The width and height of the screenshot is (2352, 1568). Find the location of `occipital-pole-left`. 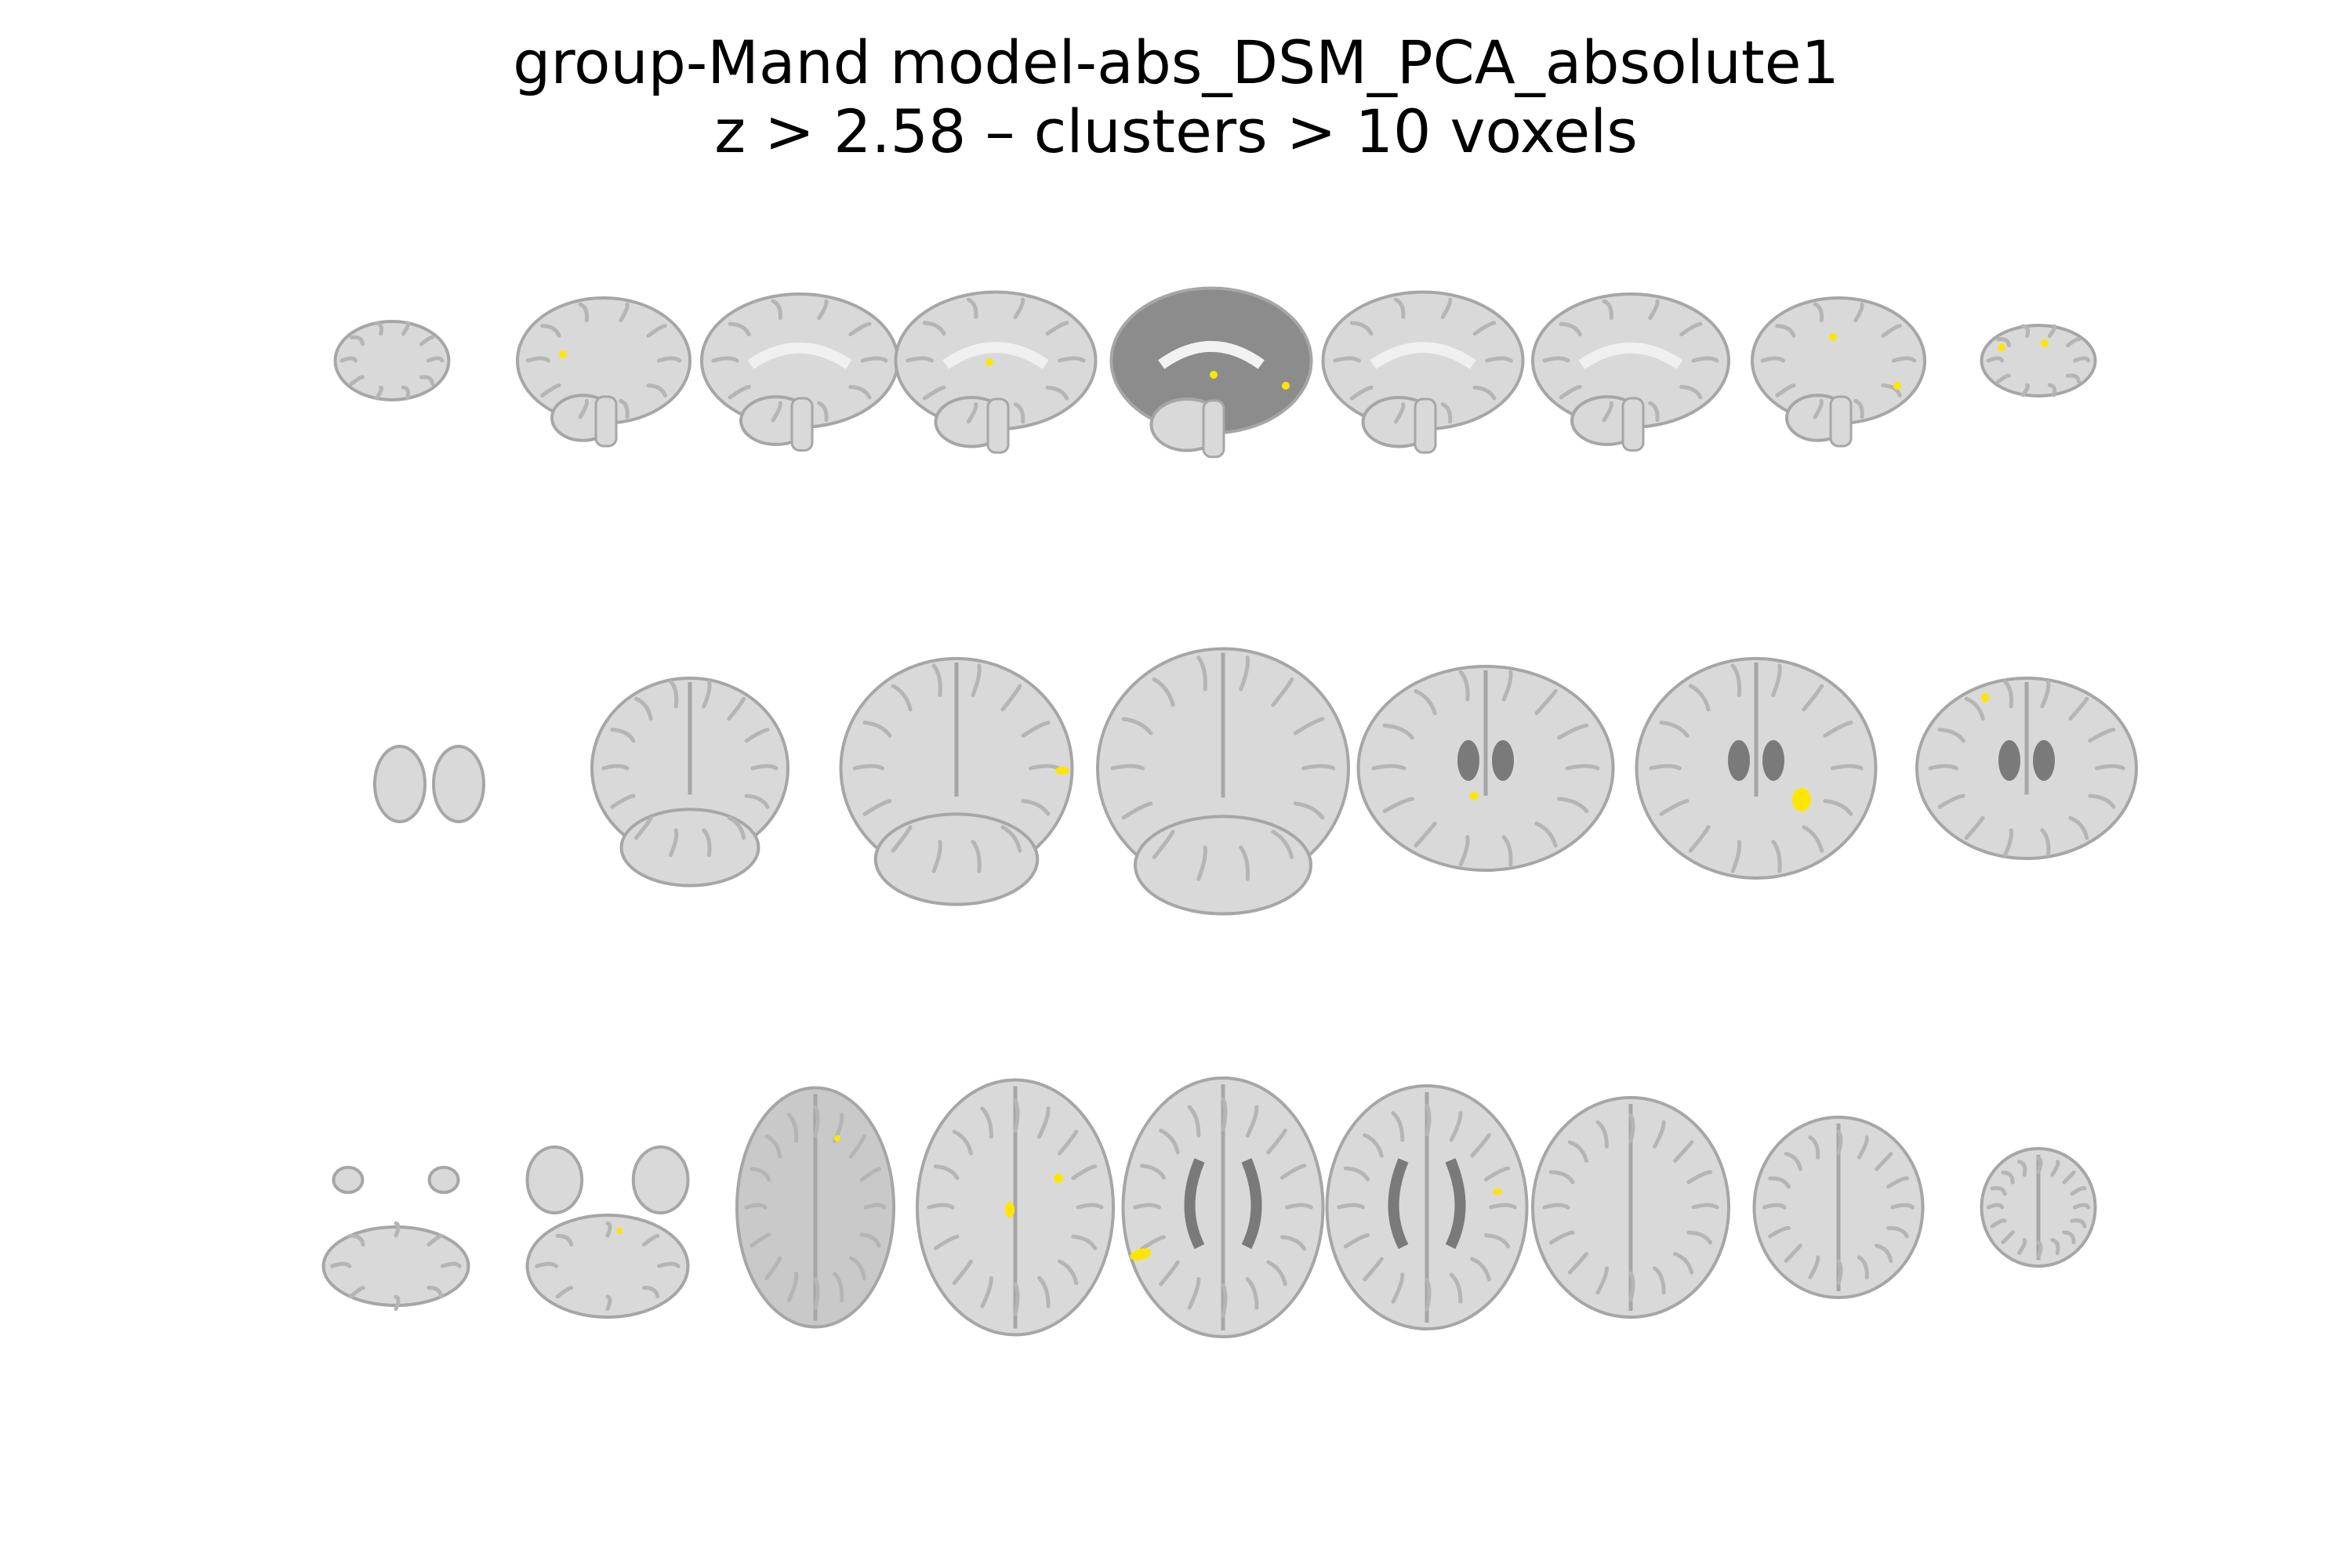

occipital-pole-left is located at coordinates (399, 784).